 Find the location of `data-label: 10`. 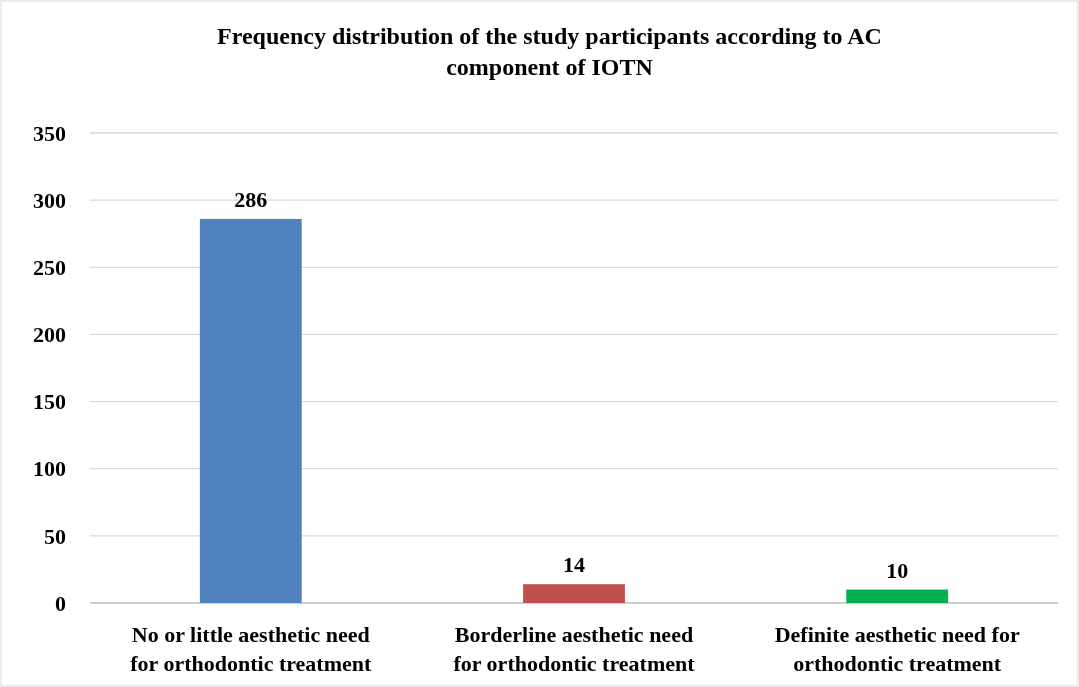

data-label: 10 is located at coordinates (897, 570).